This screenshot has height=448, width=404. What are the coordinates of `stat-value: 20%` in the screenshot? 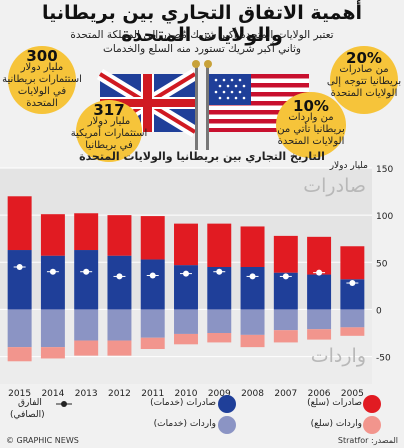 It's located at (364, 58).